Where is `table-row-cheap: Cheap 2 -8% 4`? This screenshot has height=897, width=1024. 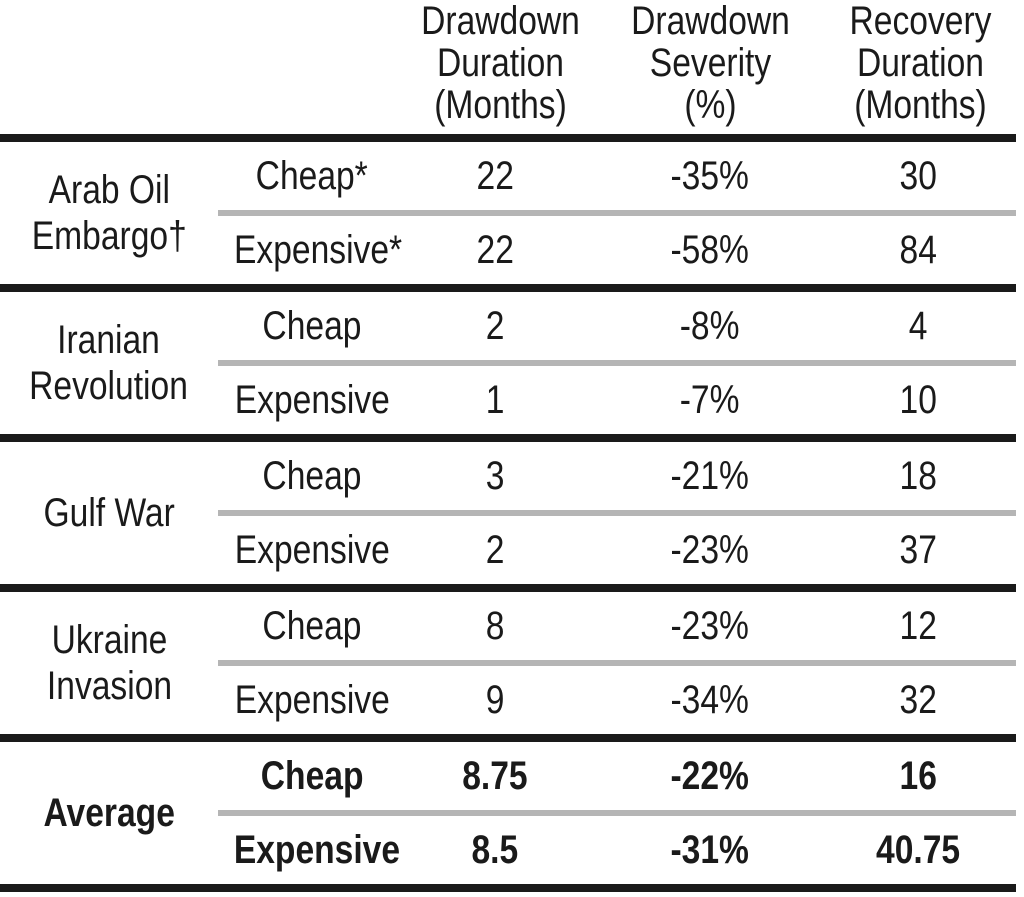
table-row-cheap: Cheap 2 -8% 4 is located at coordinates (617, 326).